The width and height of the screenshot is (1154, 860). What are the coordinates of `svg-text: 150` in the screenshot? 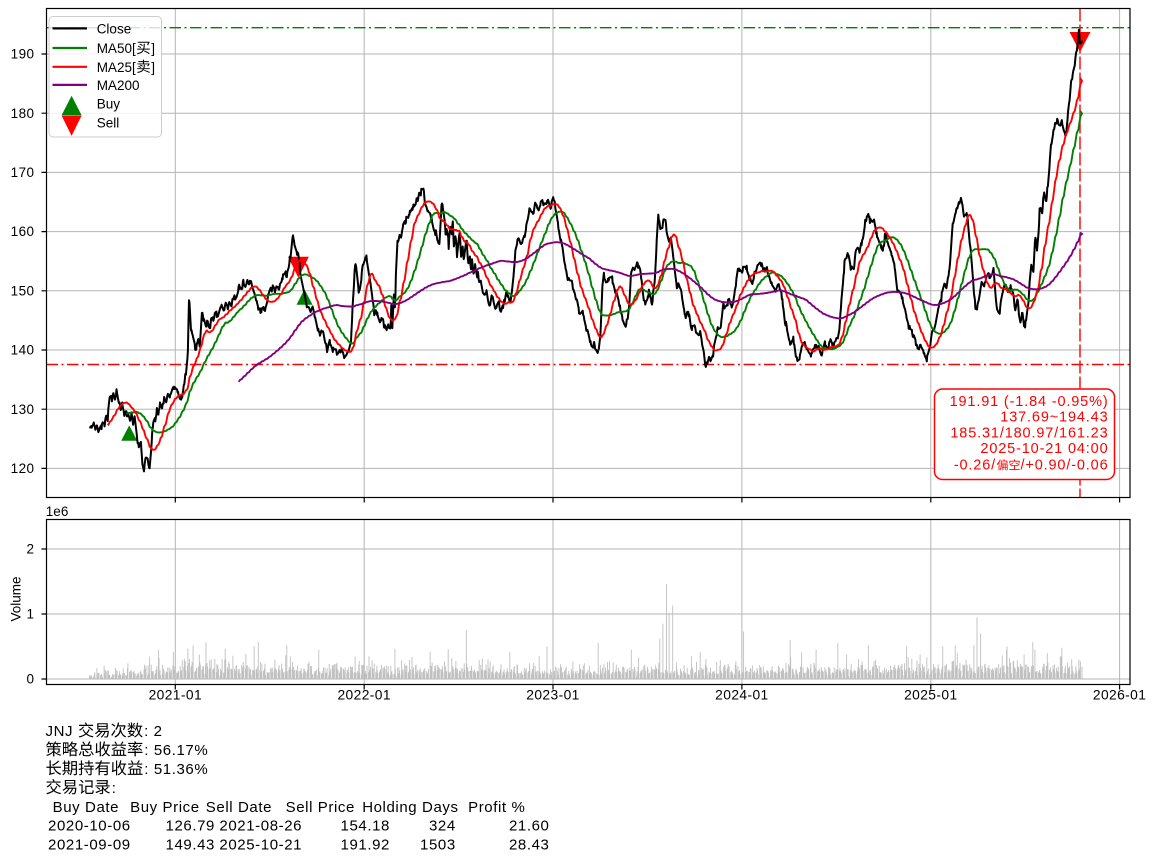 It's located at (23, 290).